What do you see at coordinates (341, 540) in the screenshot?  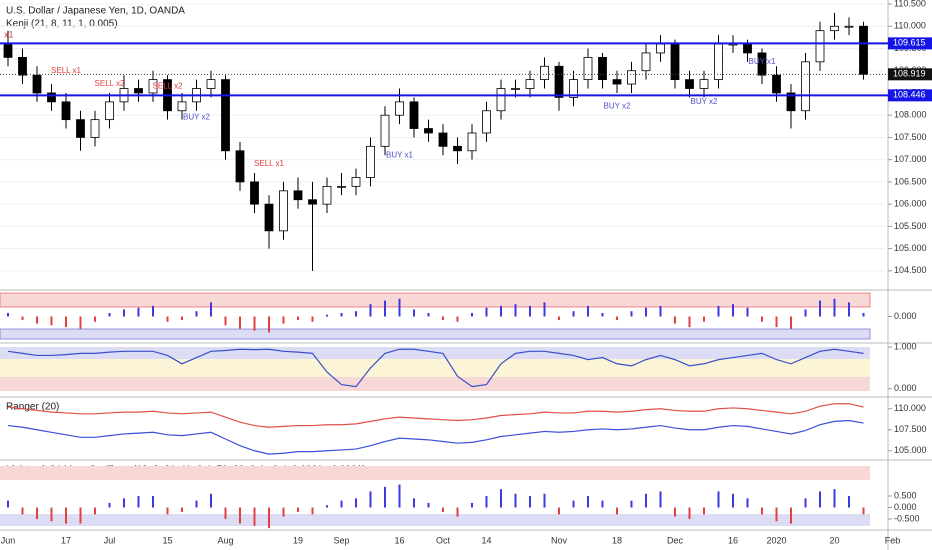 I see `x-tick-label: Sep` at bounding box center [341, 540].